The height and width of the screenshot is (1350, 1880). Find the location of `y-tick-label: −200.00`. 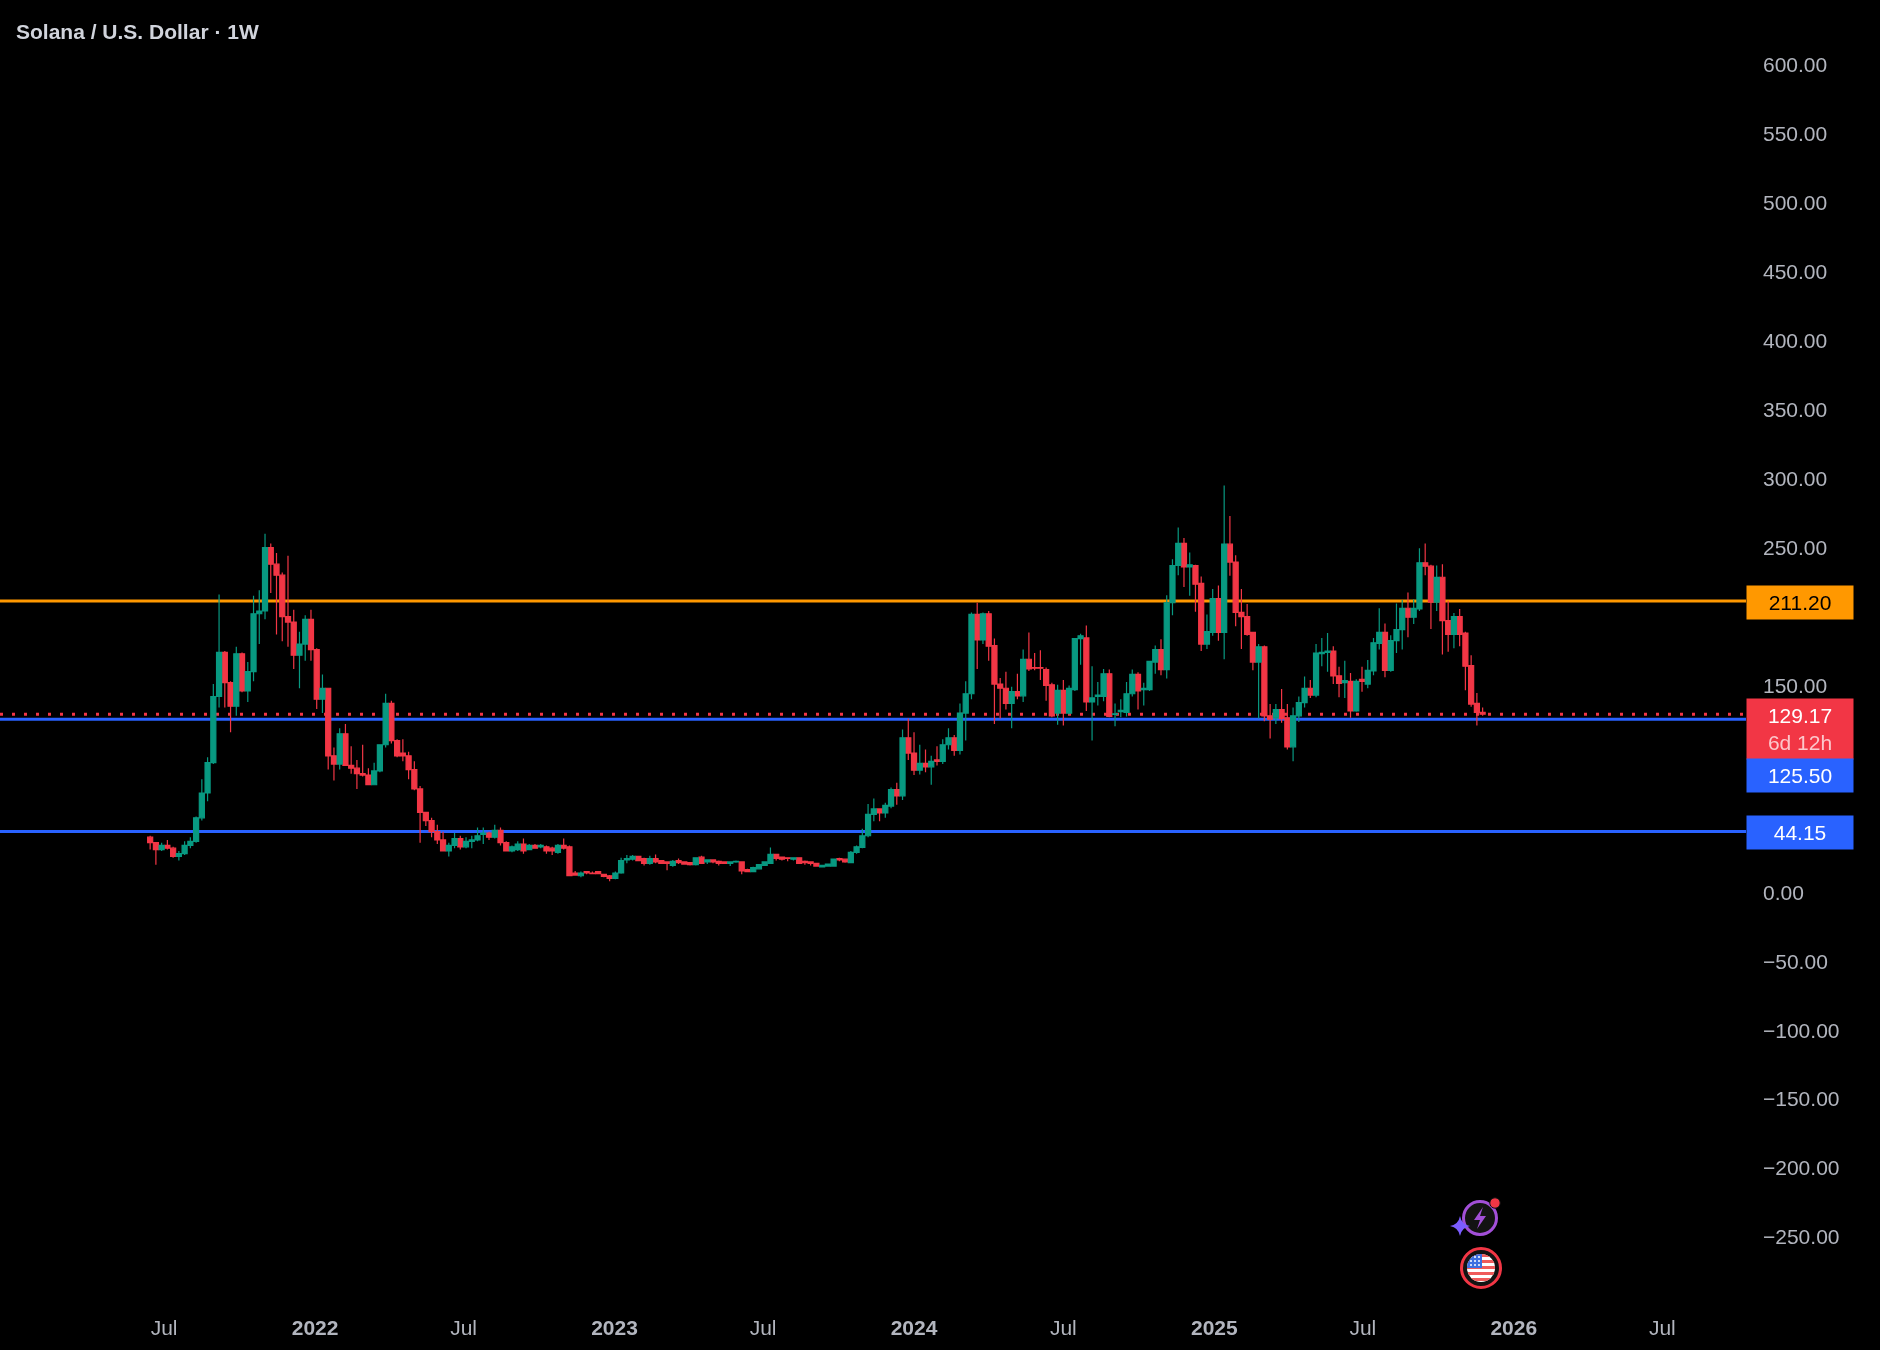

y-tick-label: −200.00 is located at coordinates (1801, 1168).